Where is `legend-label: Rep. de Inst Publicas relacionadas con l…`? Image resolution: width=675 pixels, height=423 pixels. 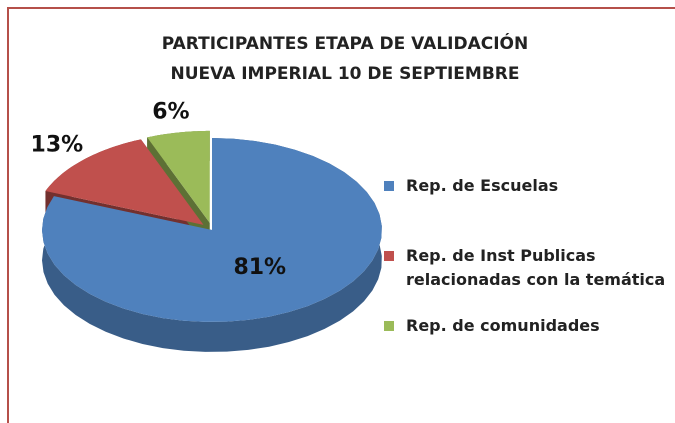
legend-label: Rep. de Inst Publicas relacionadas con l… is located at coordinates (536, 267).